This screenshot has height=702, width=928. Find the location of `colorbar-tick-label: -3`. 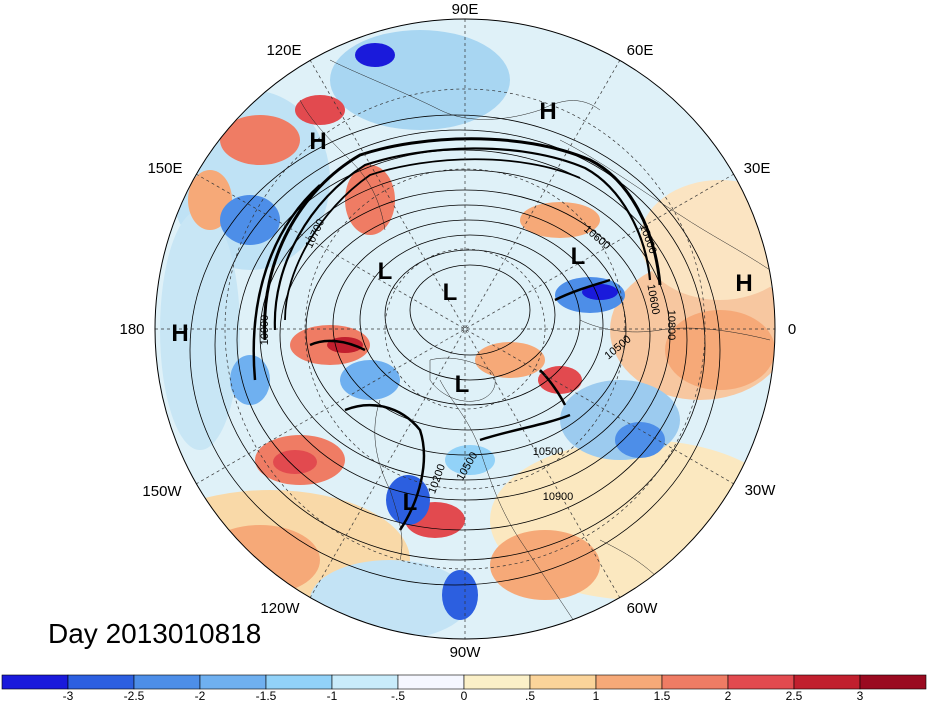

colorbar-tick-label: -3 is located at coordinates (68, 695).